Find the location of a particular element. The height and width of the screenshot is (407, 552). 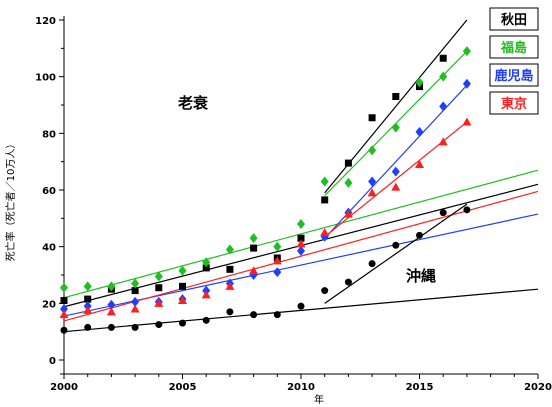

legend-label-0: 秋田 is located at coordinates (514, 20).